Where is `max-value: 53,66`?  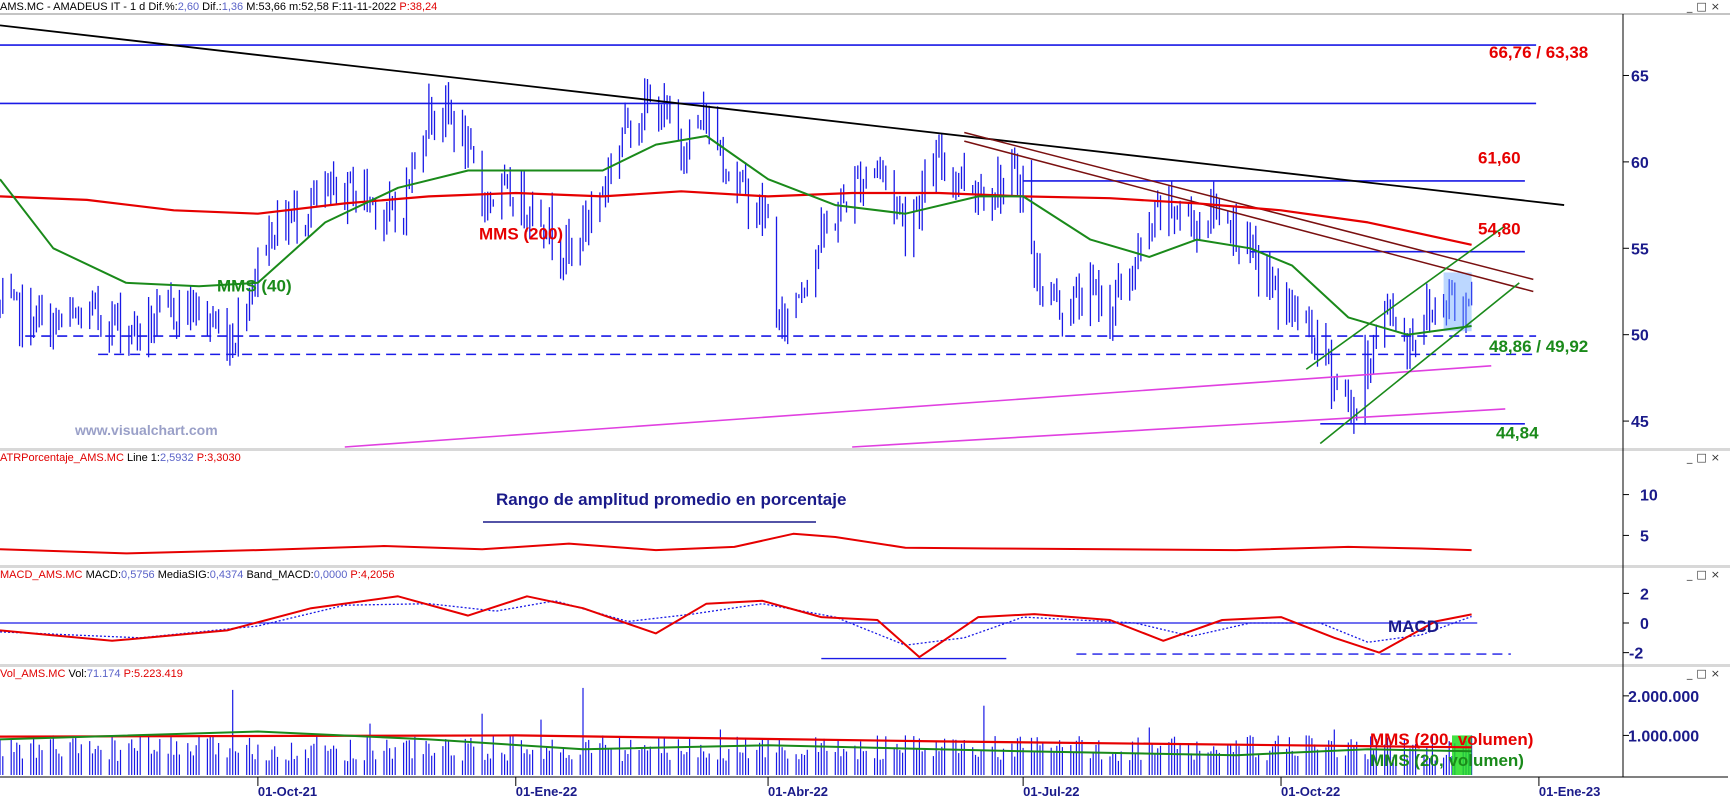
max-value: 53,66 is located at coordinates (272, 7).